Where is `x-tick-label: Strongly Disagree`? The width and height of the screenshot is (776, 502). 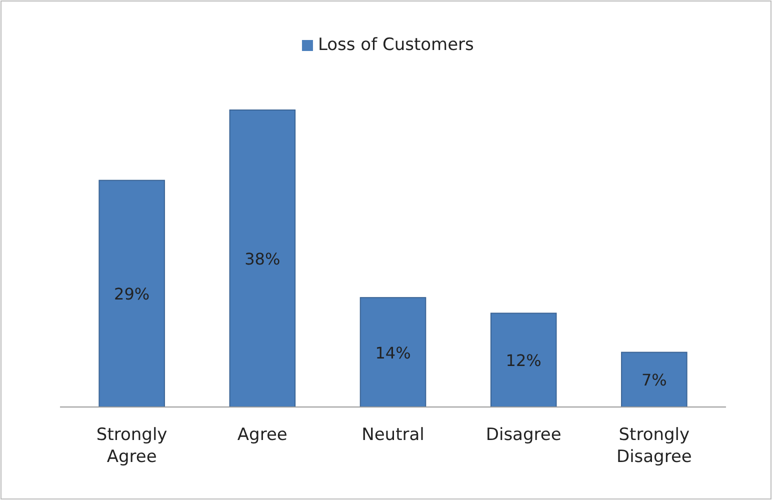 x-tick-label: Strongly Disagree is located at coordinates (654, 446).